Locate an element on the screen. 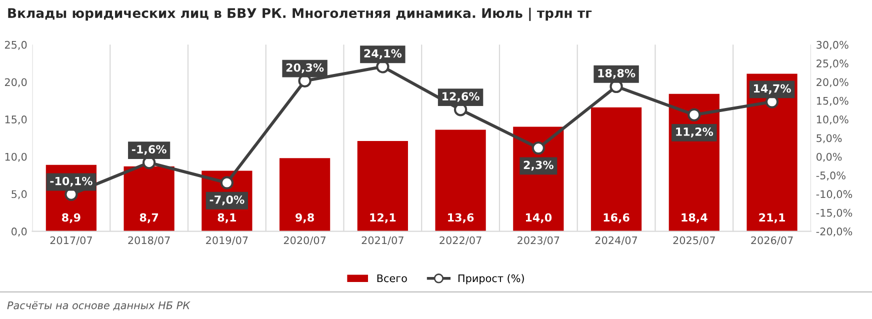  data-label: 8,1 is located at coordinates (227, 218).